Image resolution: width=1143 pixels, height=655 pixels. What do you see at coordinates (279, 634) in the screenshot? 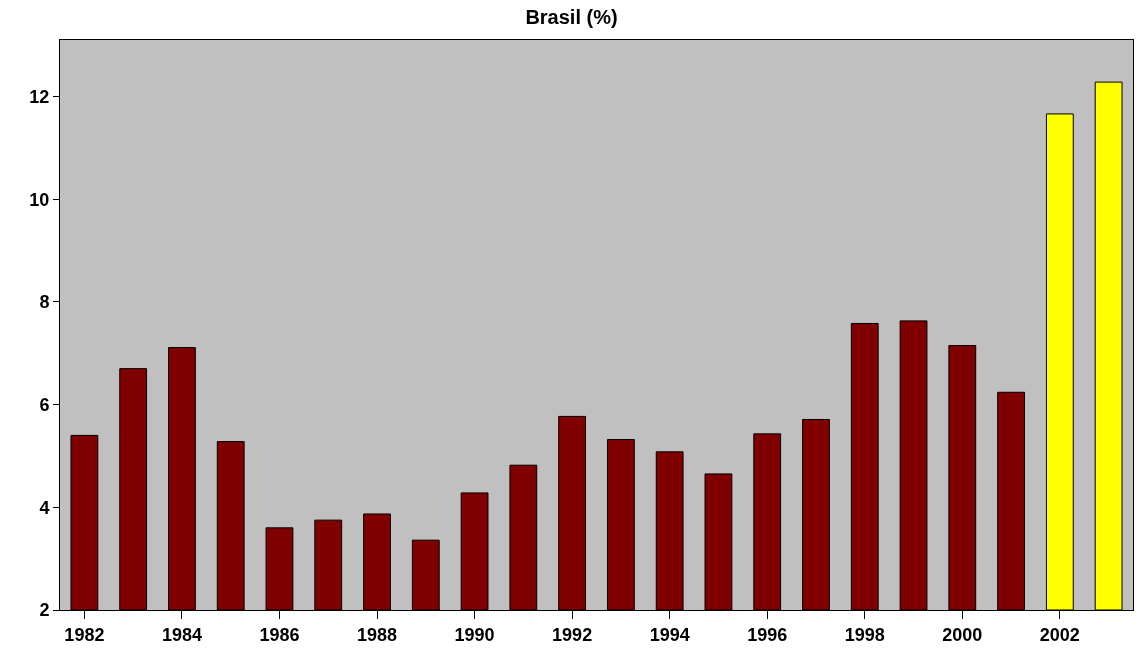
I see `x-tick-label: 1986` at bounding box center [279, 634].